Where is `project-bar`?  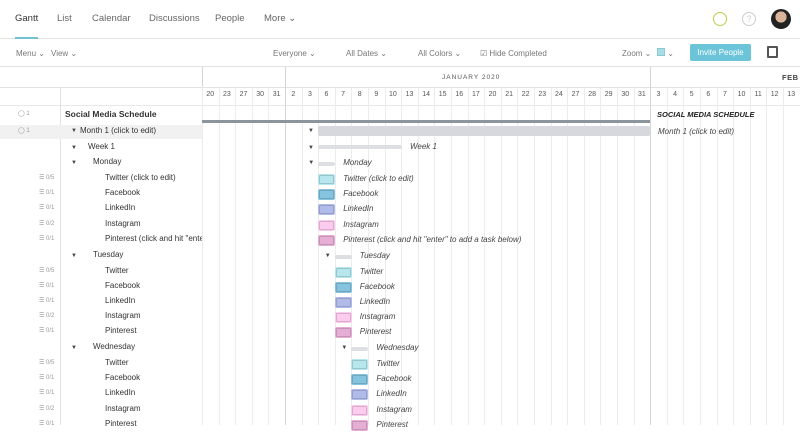 project-bar is located at coordinates (426, 121).